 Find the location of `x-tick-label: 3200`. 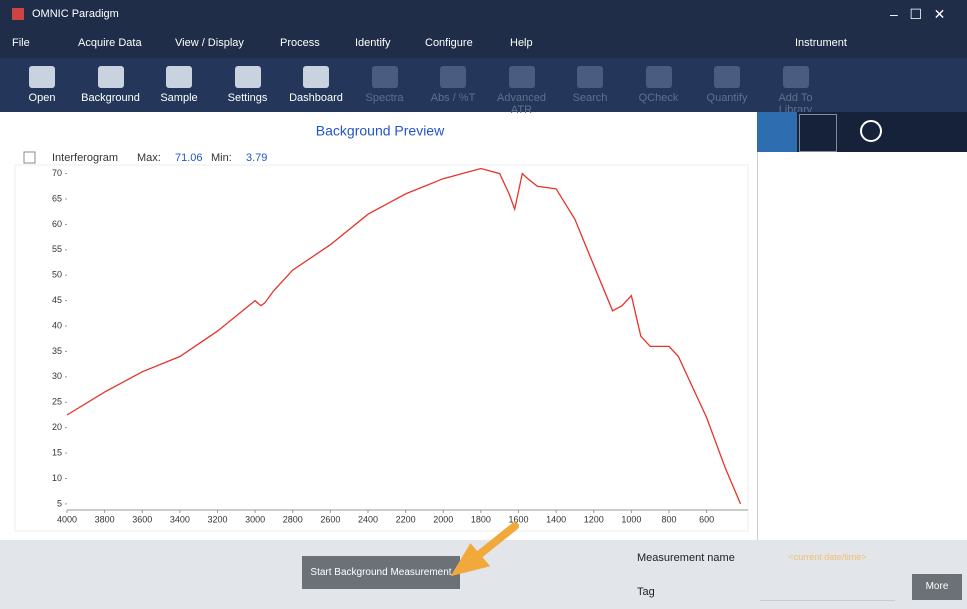

x-tick-label: 3200 is located at coordinates (217, 519).